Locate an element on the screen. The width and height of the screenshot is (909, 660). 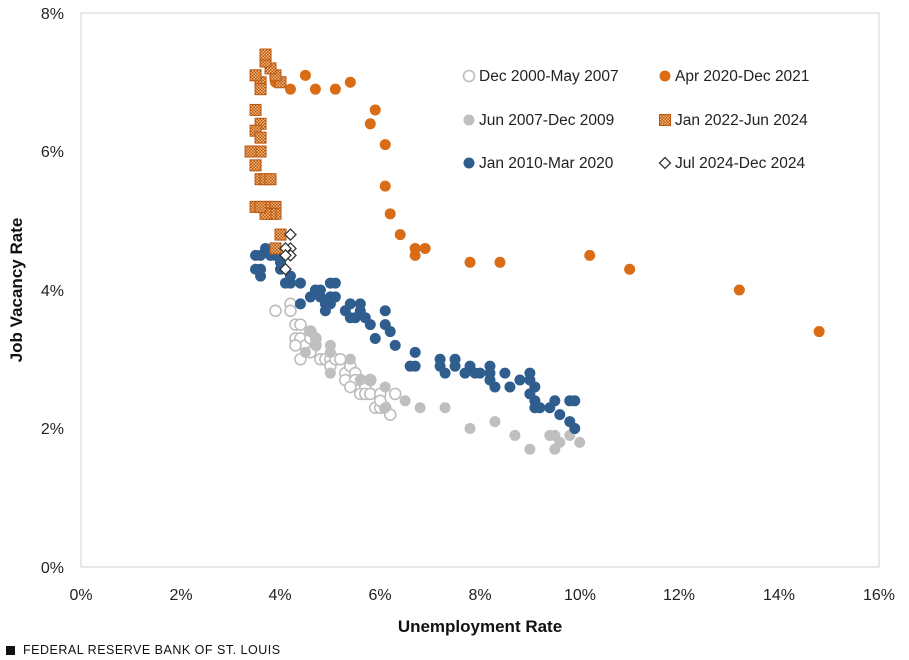
y-tick-label: 0% is located at coordinates (52, 568).